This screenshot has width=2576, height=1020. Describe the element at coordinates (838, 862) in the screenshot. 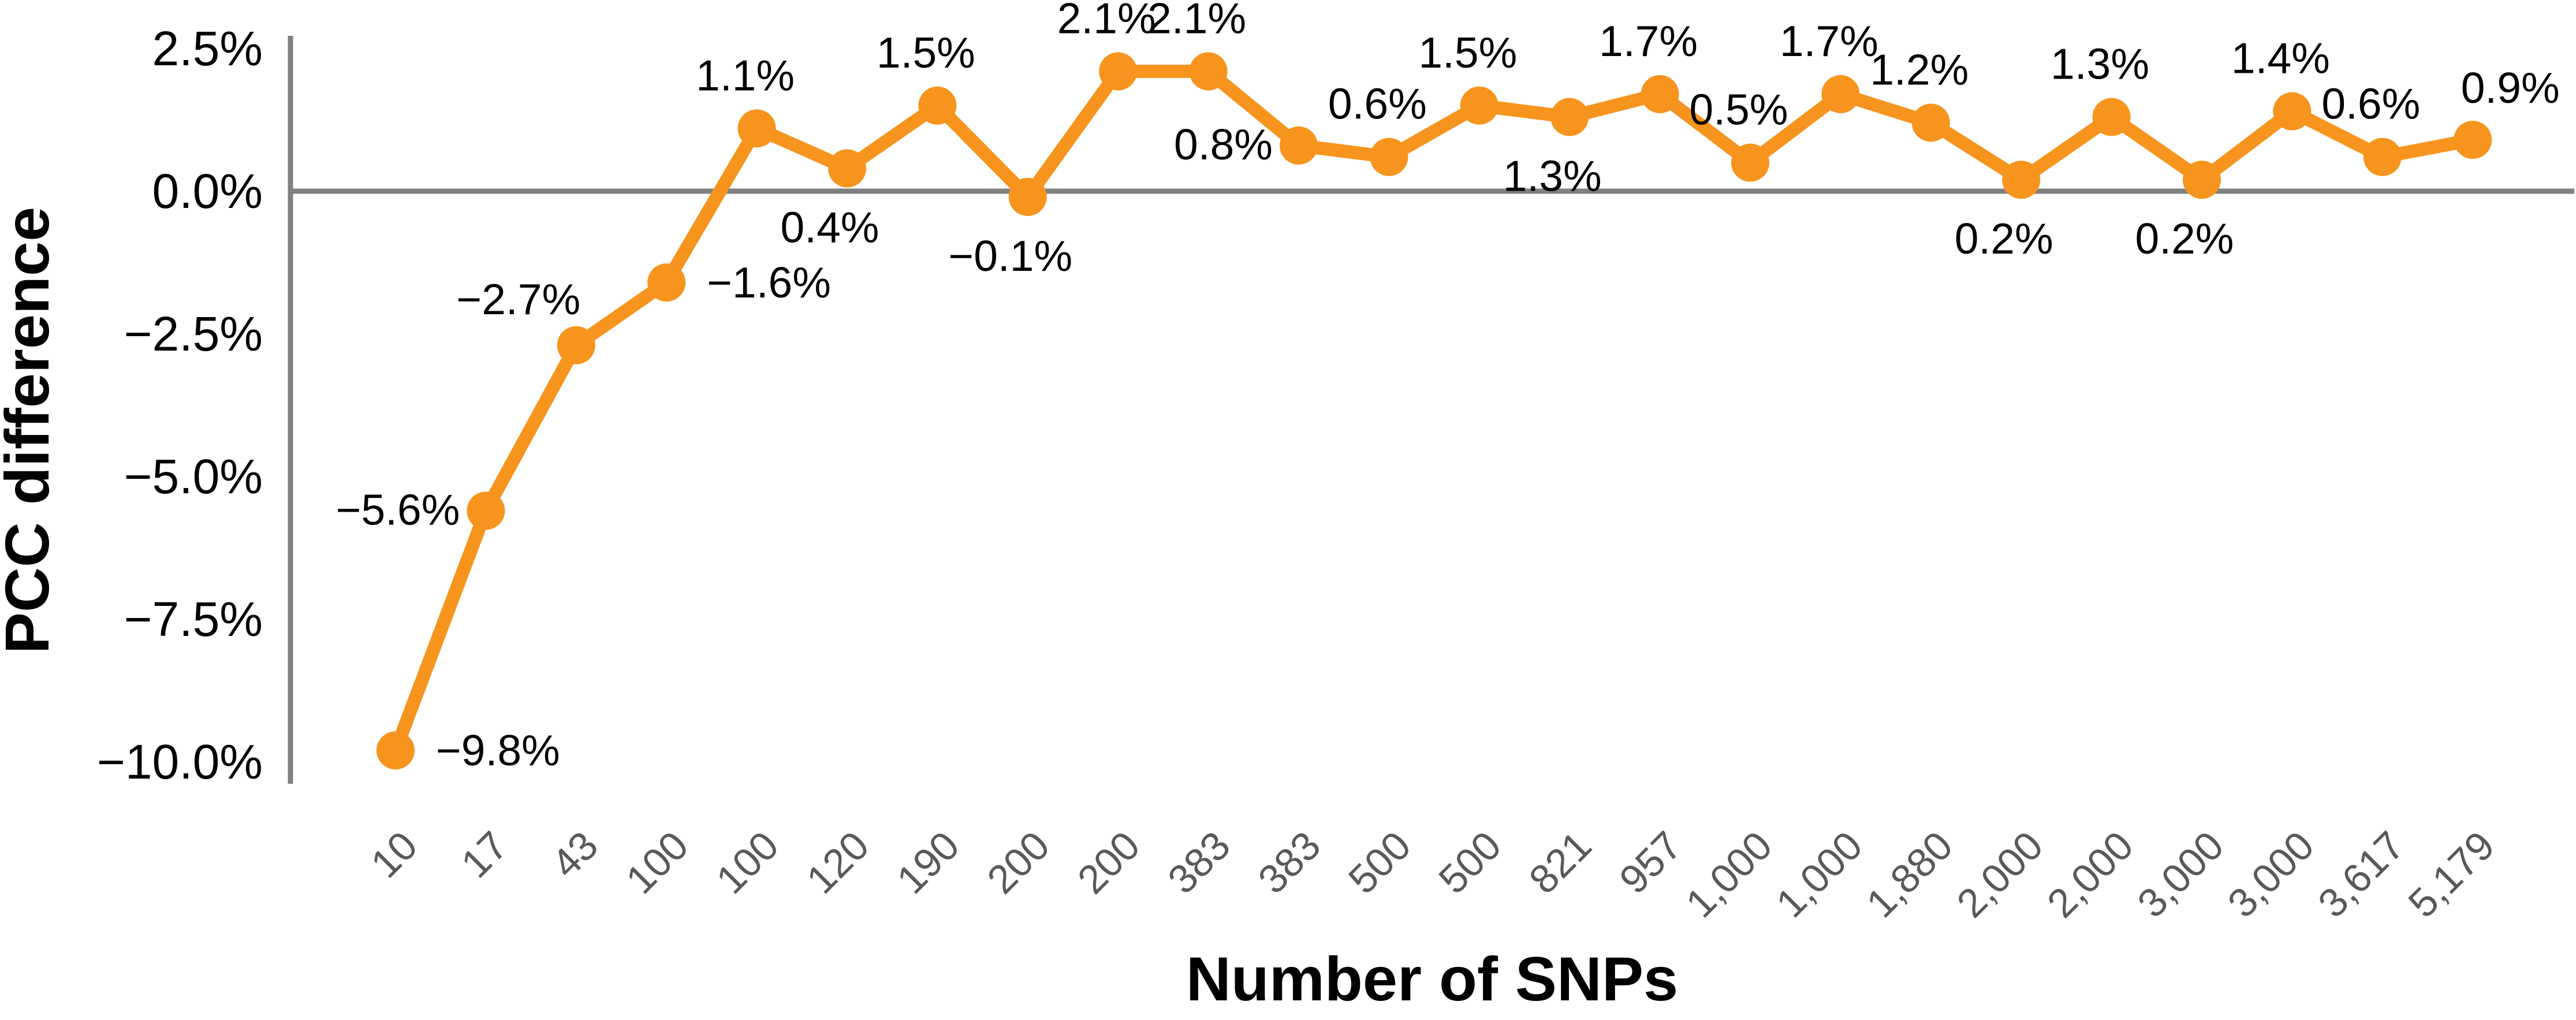

I see `x-axis-tick-label: 120` at that location.